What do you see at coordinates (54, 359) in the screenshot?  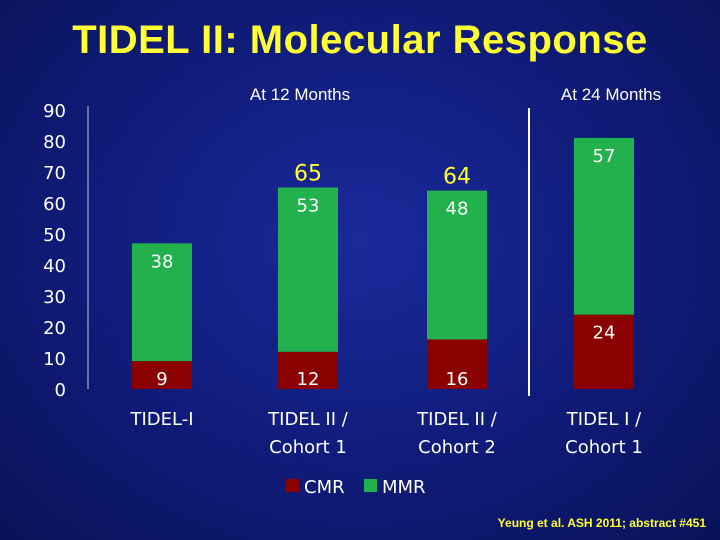 I see `y-tick-label: 10` at bounding box center [54, 359].